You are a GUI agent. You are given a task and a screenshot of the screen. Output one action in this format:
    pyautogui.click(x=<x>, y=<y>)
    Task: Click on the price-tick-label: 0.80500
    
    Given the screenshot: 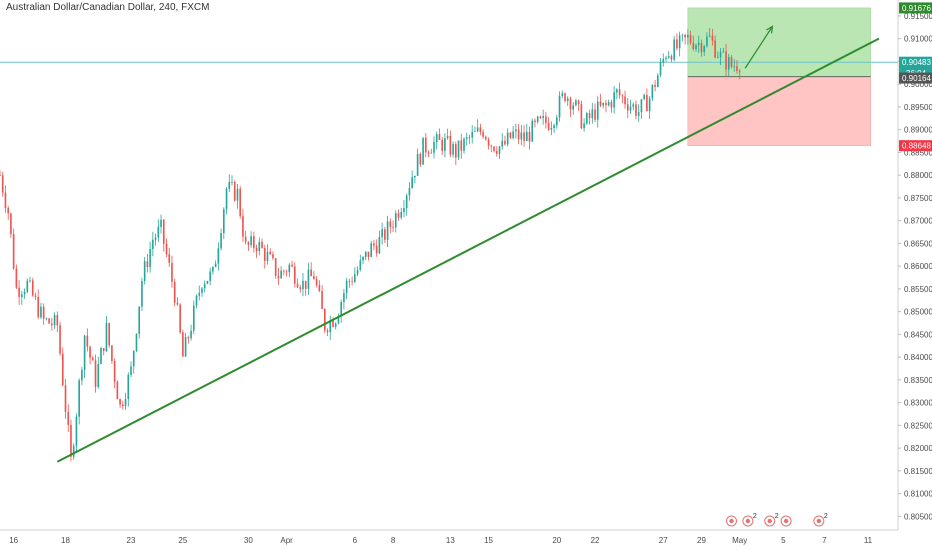 What is the action you would take?
    pyautogui.click(x=918, y=516)
    